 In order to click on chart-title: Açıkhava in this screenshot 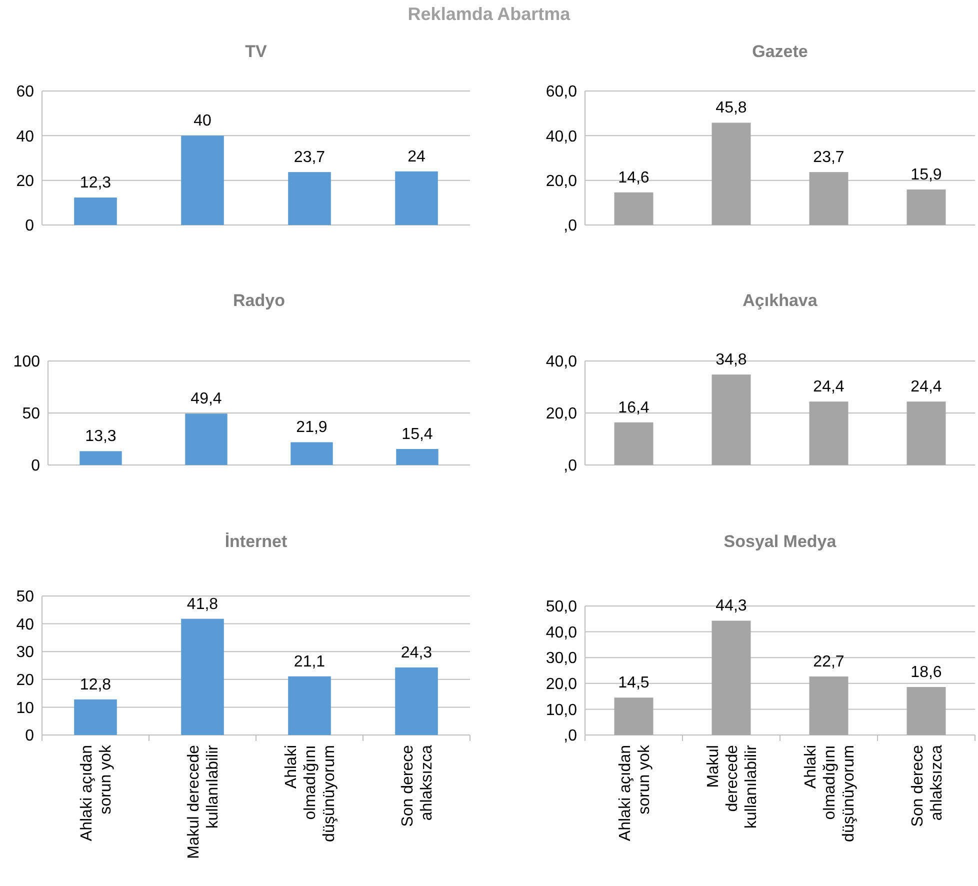, I will do `click(780, 300)`.